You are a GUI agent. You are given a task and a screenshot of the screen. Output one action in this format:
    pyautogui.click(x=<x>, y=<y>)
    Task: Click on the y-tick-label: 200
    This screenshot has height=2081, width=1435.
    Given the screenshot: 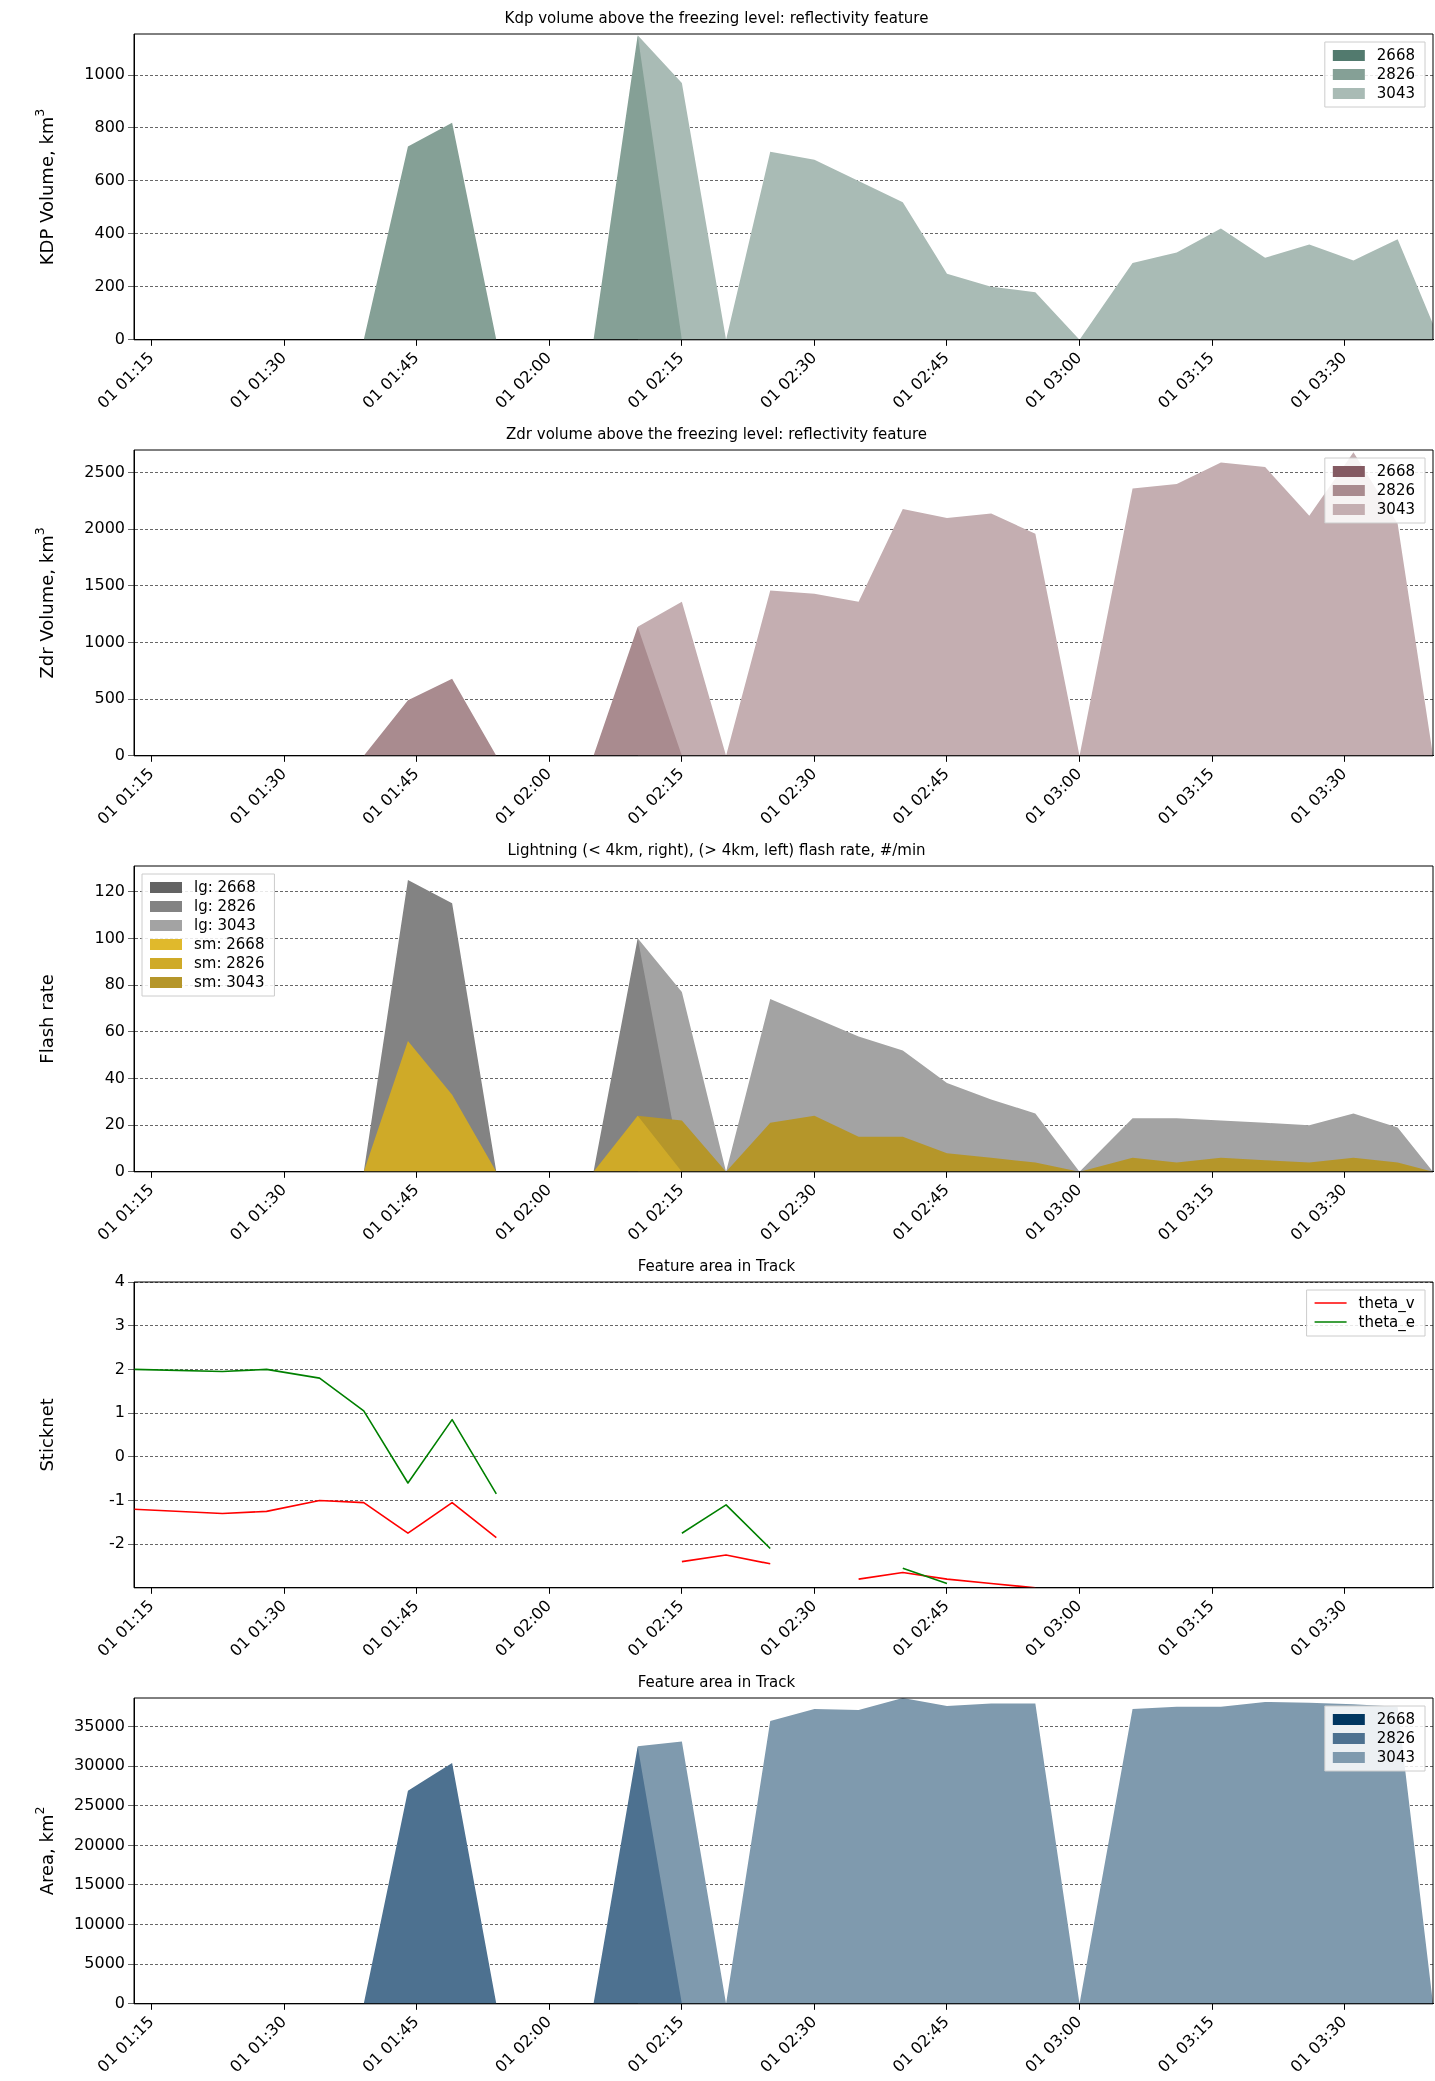 What is the action you would take?
    pyautogui.click(x=109, y=286)
    